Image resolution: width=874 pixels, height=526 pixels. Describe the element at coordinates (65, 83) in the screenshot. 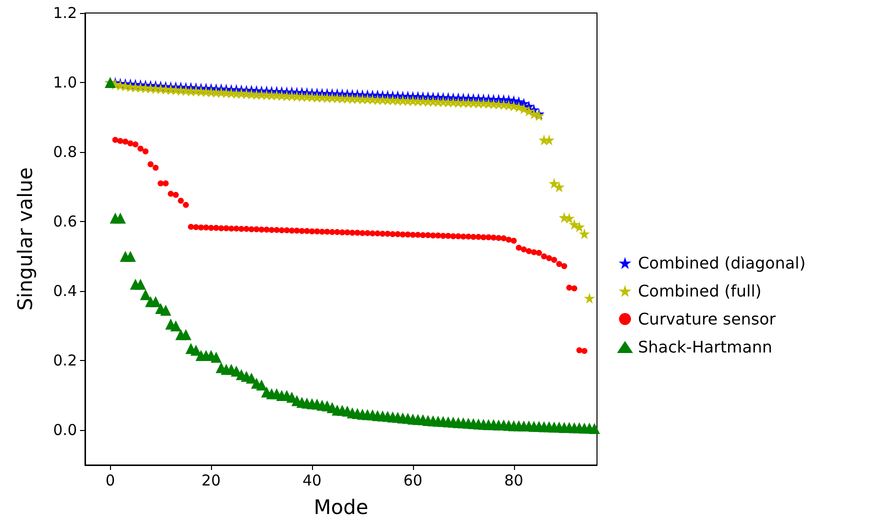

I see `y-tick-label: 1.0` at that location.